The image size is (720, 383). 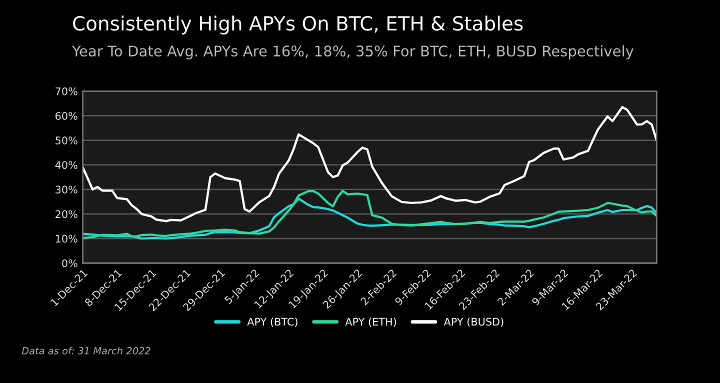 I want to click on chart-title: Consistently High APYs On BTC, ETH & Stables, so click(x=298, y=25).